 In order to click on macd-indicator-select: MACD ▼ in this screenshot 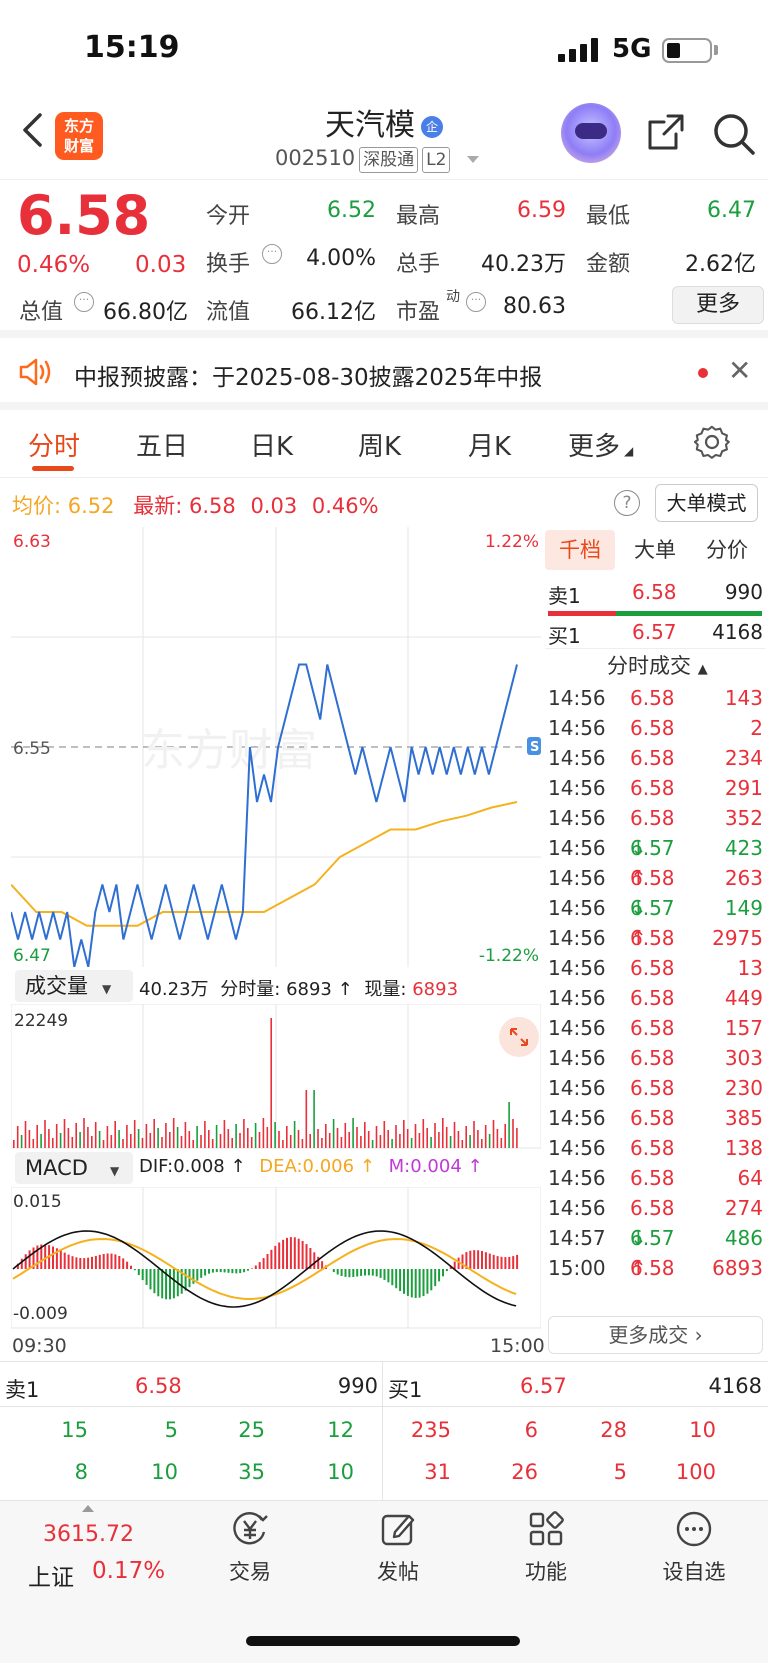, I will do `click(74, 1168)`.